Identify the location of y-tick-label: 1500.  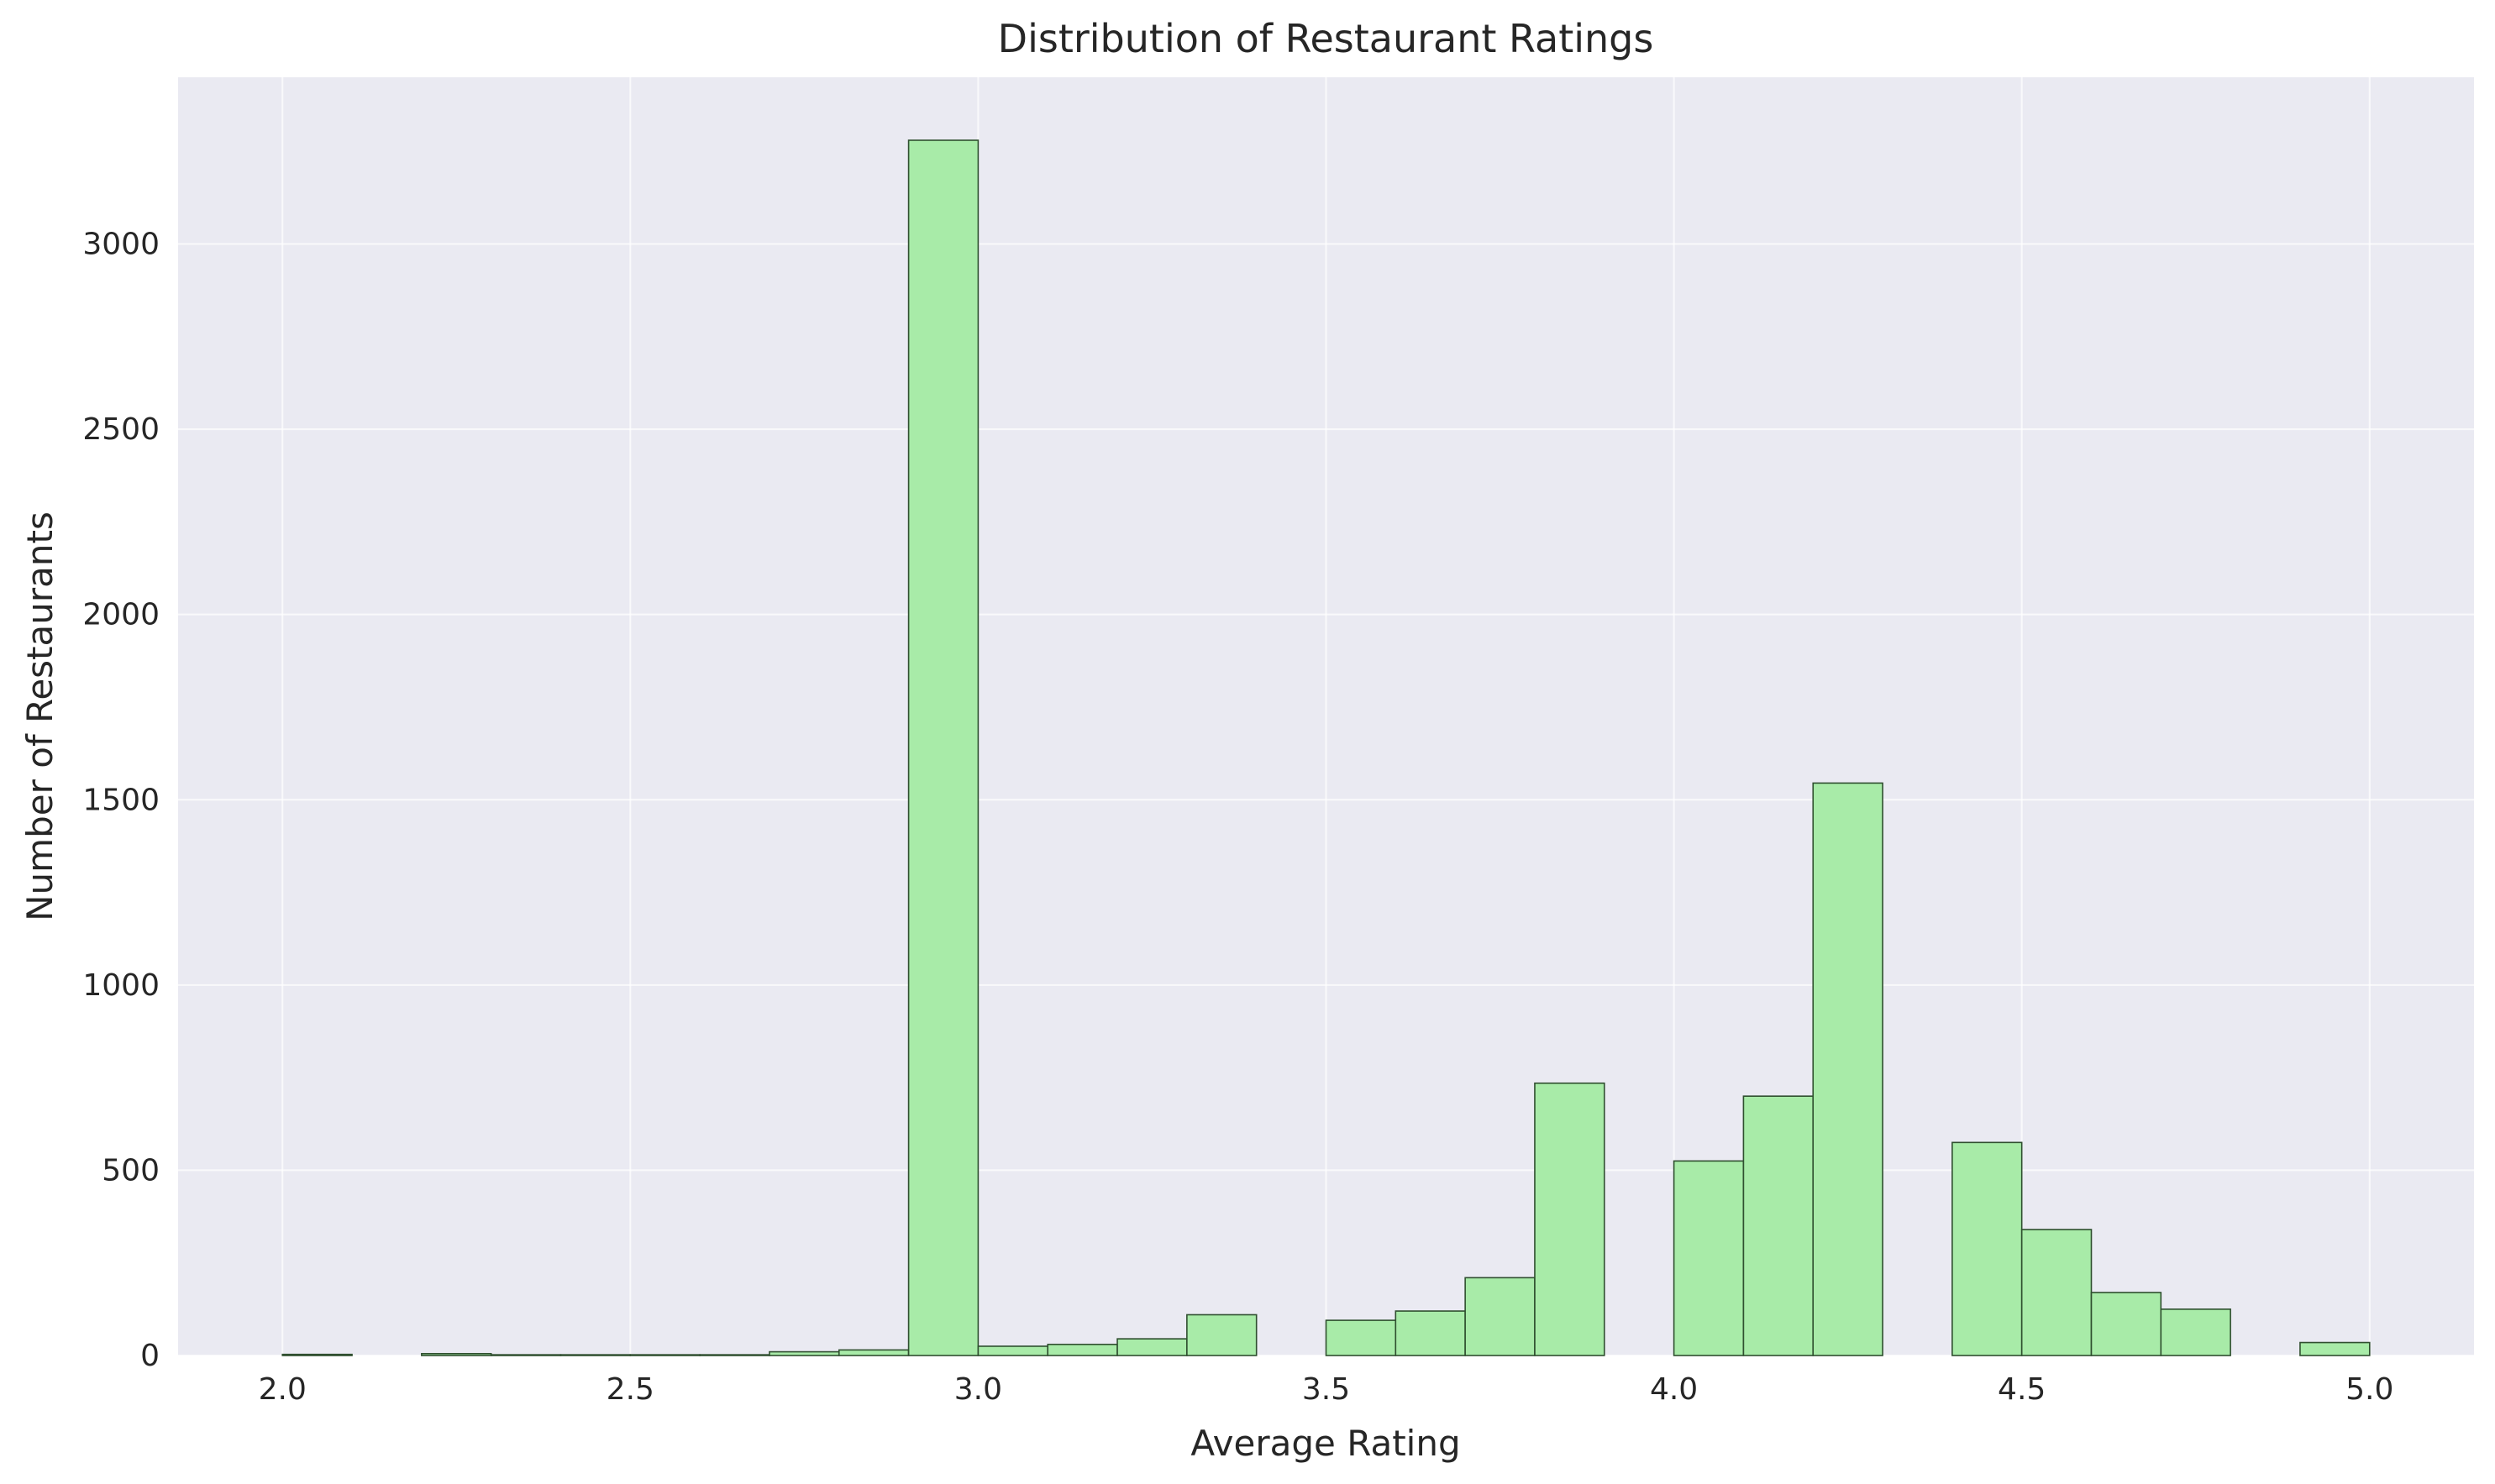
(121, 800).